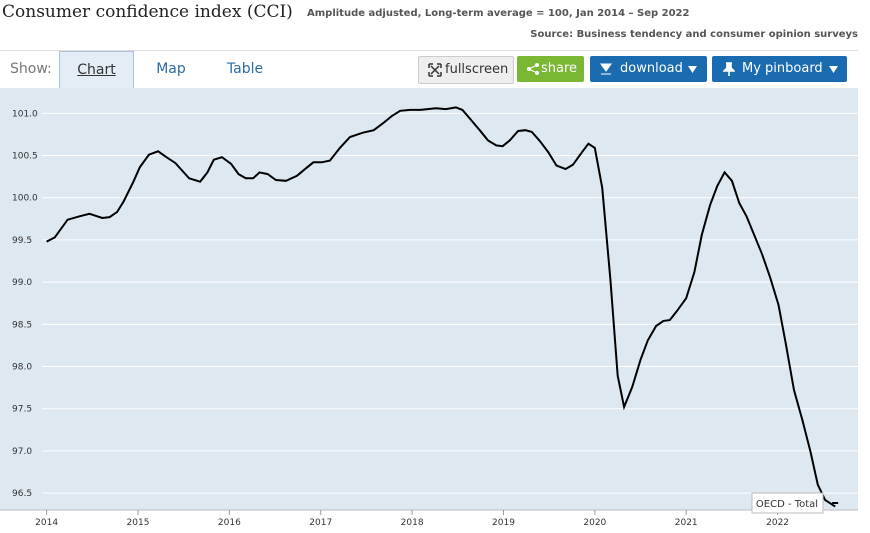 The height and width of the screenshot is (533, 870). I want to click on button: My pinboard, so click(779, 69).